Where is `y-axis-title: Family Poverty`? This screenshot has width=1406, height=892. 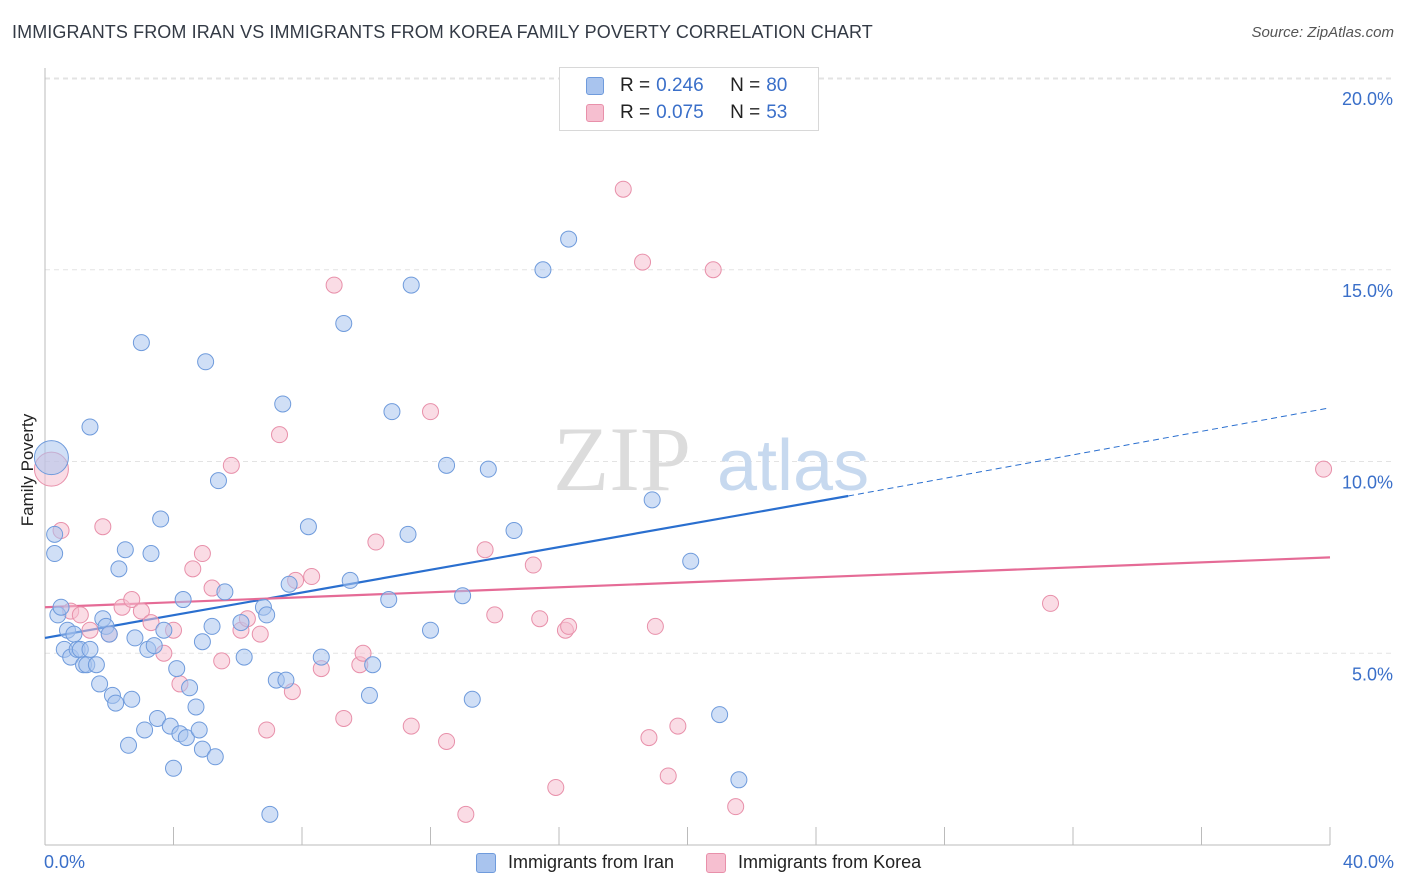 y-axis-title: Family Poverty is located at coordinates (27, 470).